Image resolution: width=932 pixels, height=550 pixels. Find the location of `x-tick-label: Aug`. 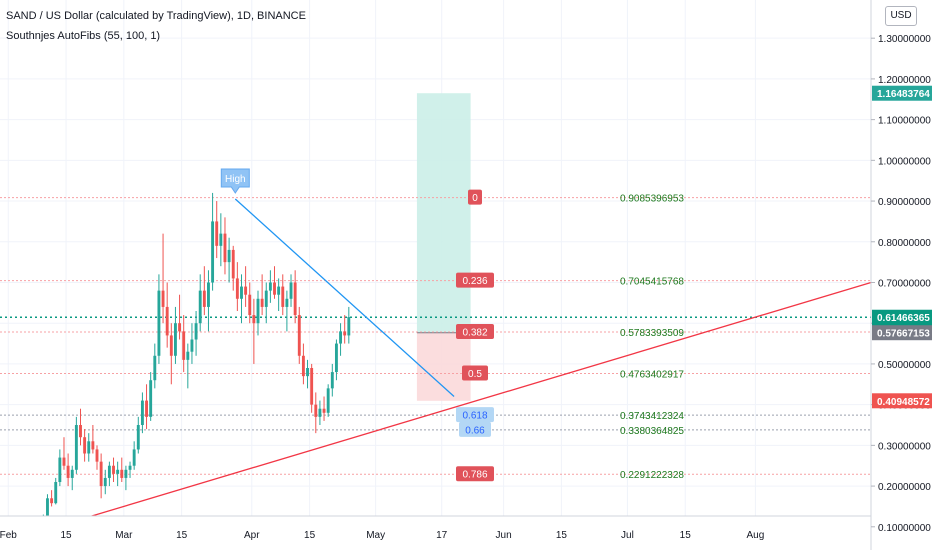

x-tick-label: Aug is located at coordinates (756, 535).